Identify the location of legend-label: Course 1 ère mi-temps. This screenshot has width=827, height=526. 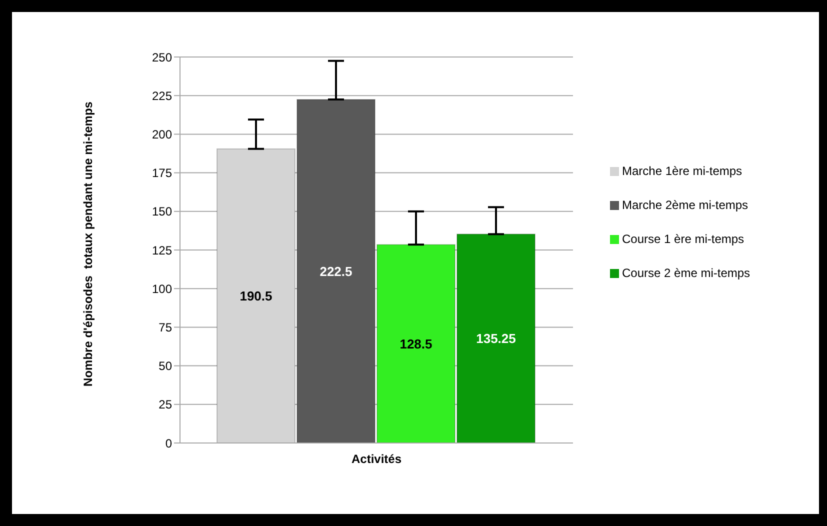
(683, 239).